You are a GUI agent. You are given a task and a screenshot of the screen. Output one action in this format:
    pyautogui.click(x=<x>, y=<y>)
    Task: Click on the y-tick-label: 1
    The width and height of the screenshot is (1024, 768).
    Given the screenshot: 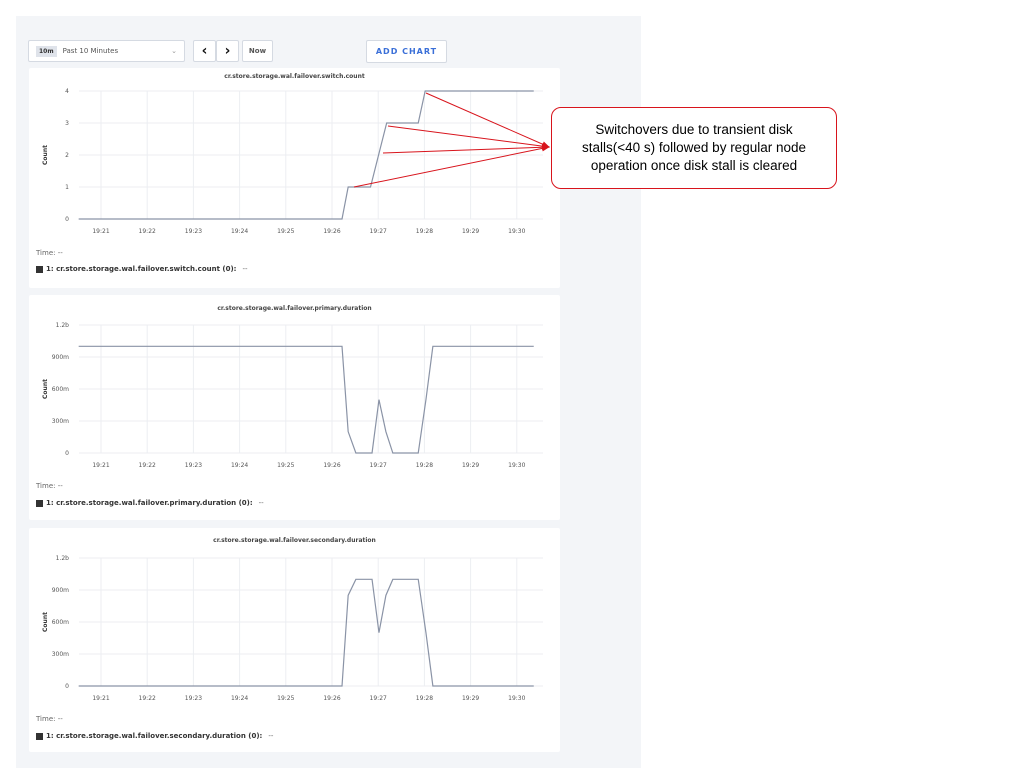 What is the action you would take?
    pyautogui.click(x=67, y=187)
    